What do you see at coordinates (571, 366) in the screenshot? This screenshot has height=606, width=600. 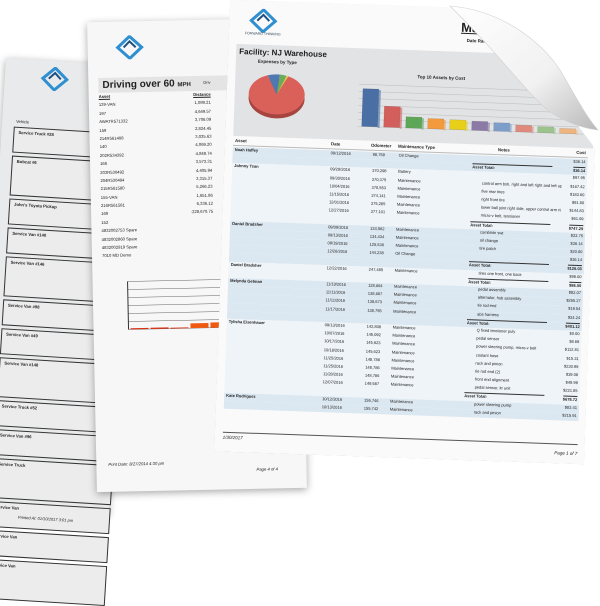 I see `cost-cell: $230.99` at bounding box center [571, 366].